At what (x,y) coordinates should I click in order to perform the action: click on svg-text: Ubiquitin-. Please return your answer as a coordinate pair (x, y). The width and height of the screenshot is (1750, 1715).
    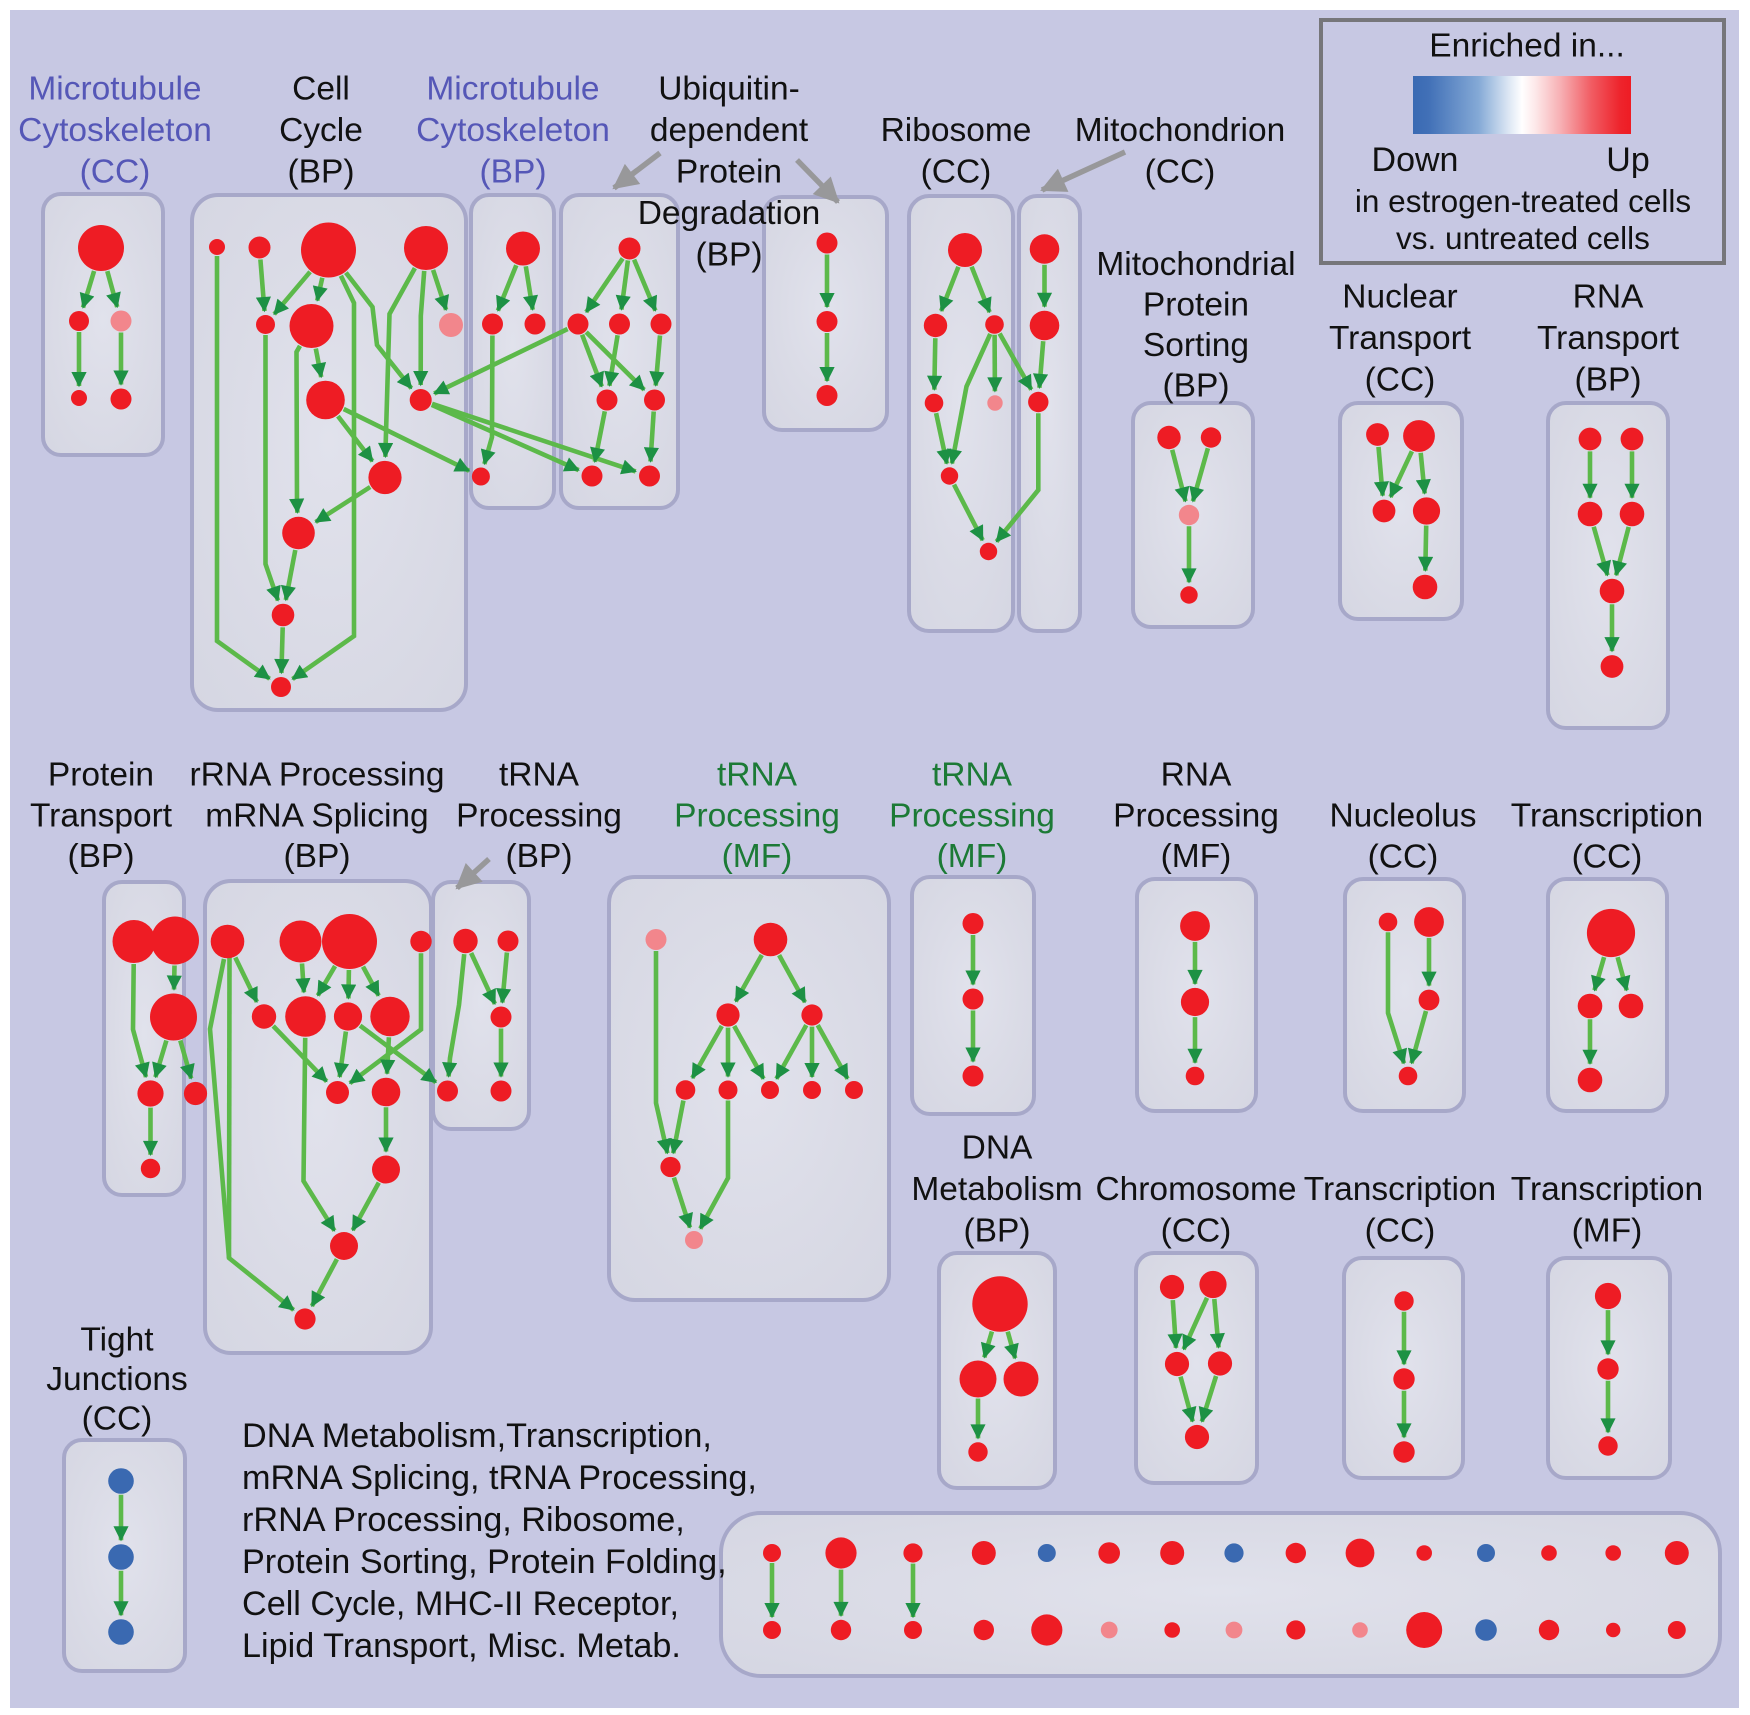
    Looking at the image, I should click on (729, 89).